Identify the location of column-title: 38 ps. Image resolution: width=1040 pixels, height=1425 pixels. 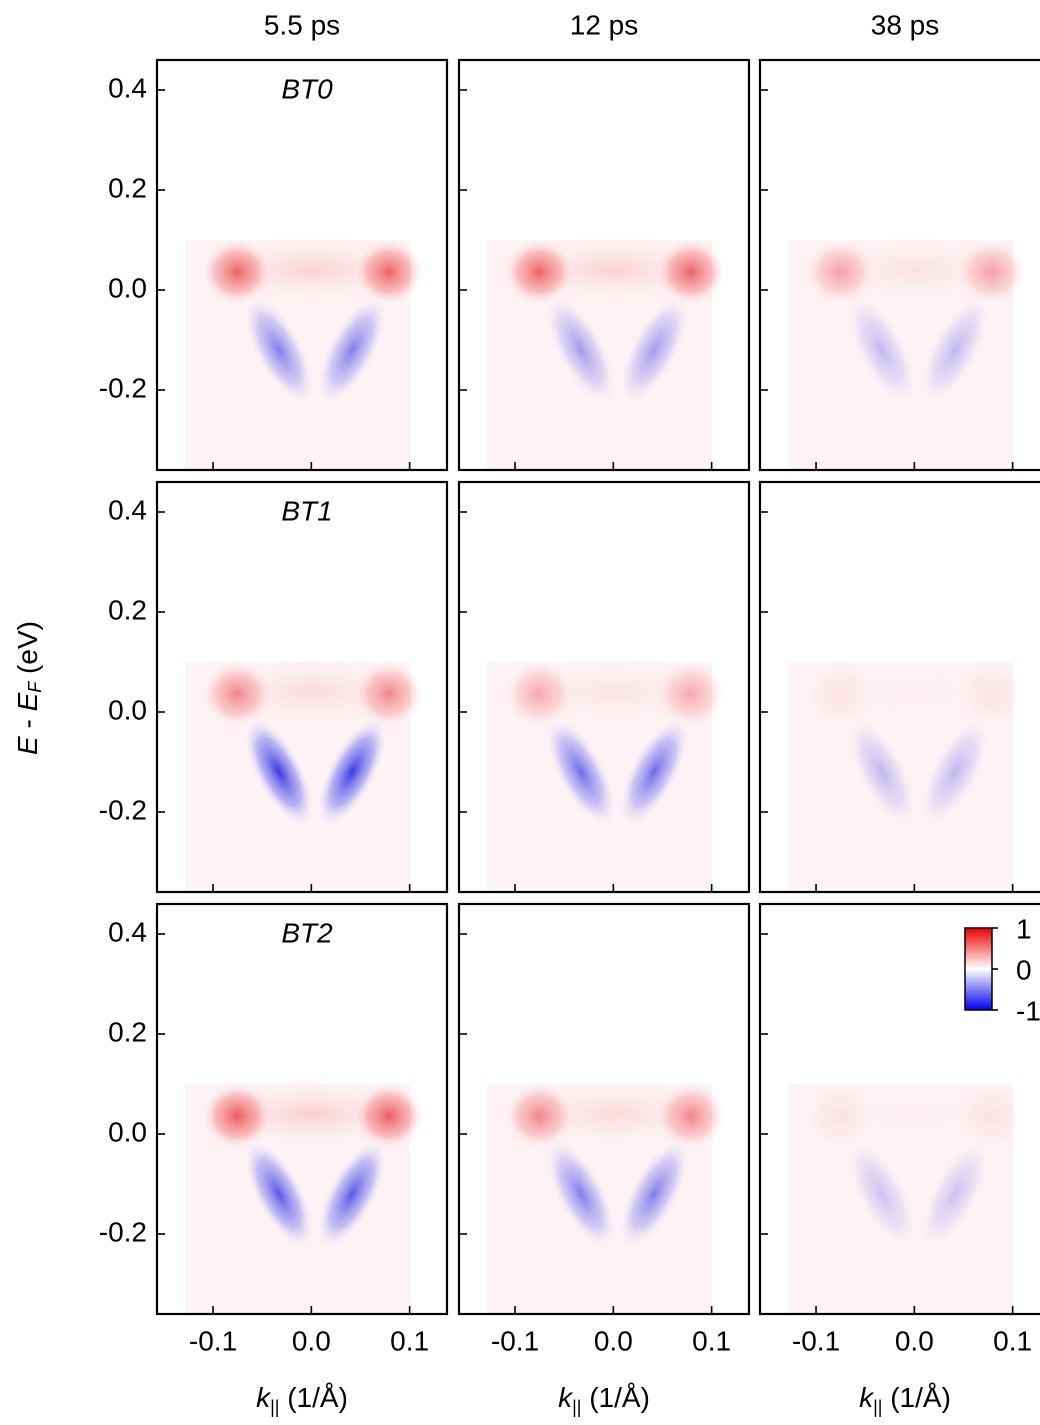
(905, 24).